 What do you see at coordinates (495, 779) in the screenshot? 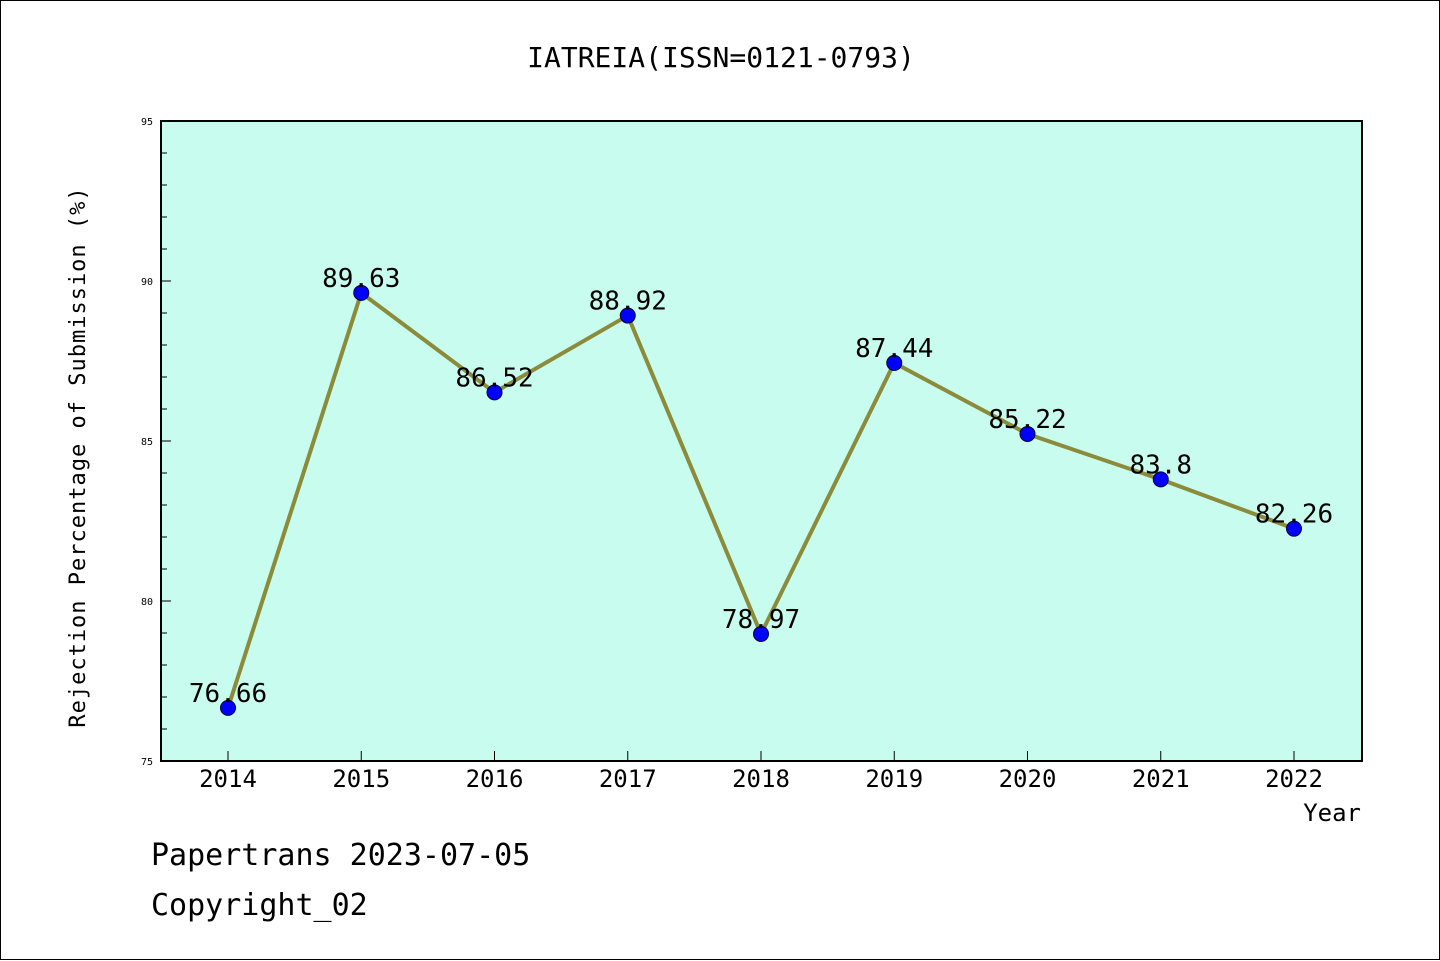
I see `x-tick-label: 2016` at bounding box center [495, 779].